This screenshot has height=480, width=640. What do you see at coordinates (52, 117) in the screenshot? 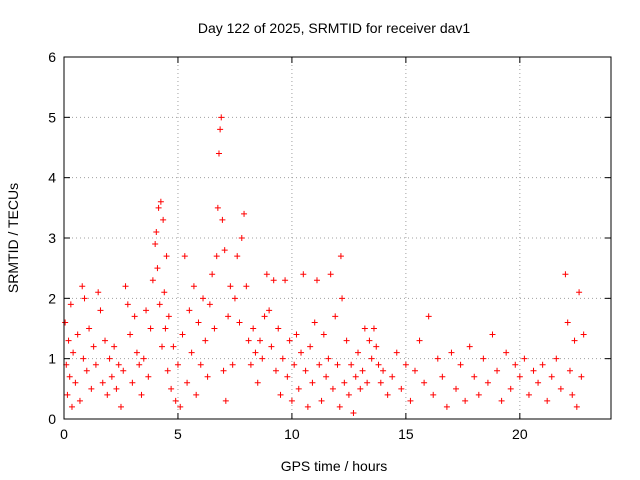
I see `y-tick-label: 5` at bounding box center [52, 117].